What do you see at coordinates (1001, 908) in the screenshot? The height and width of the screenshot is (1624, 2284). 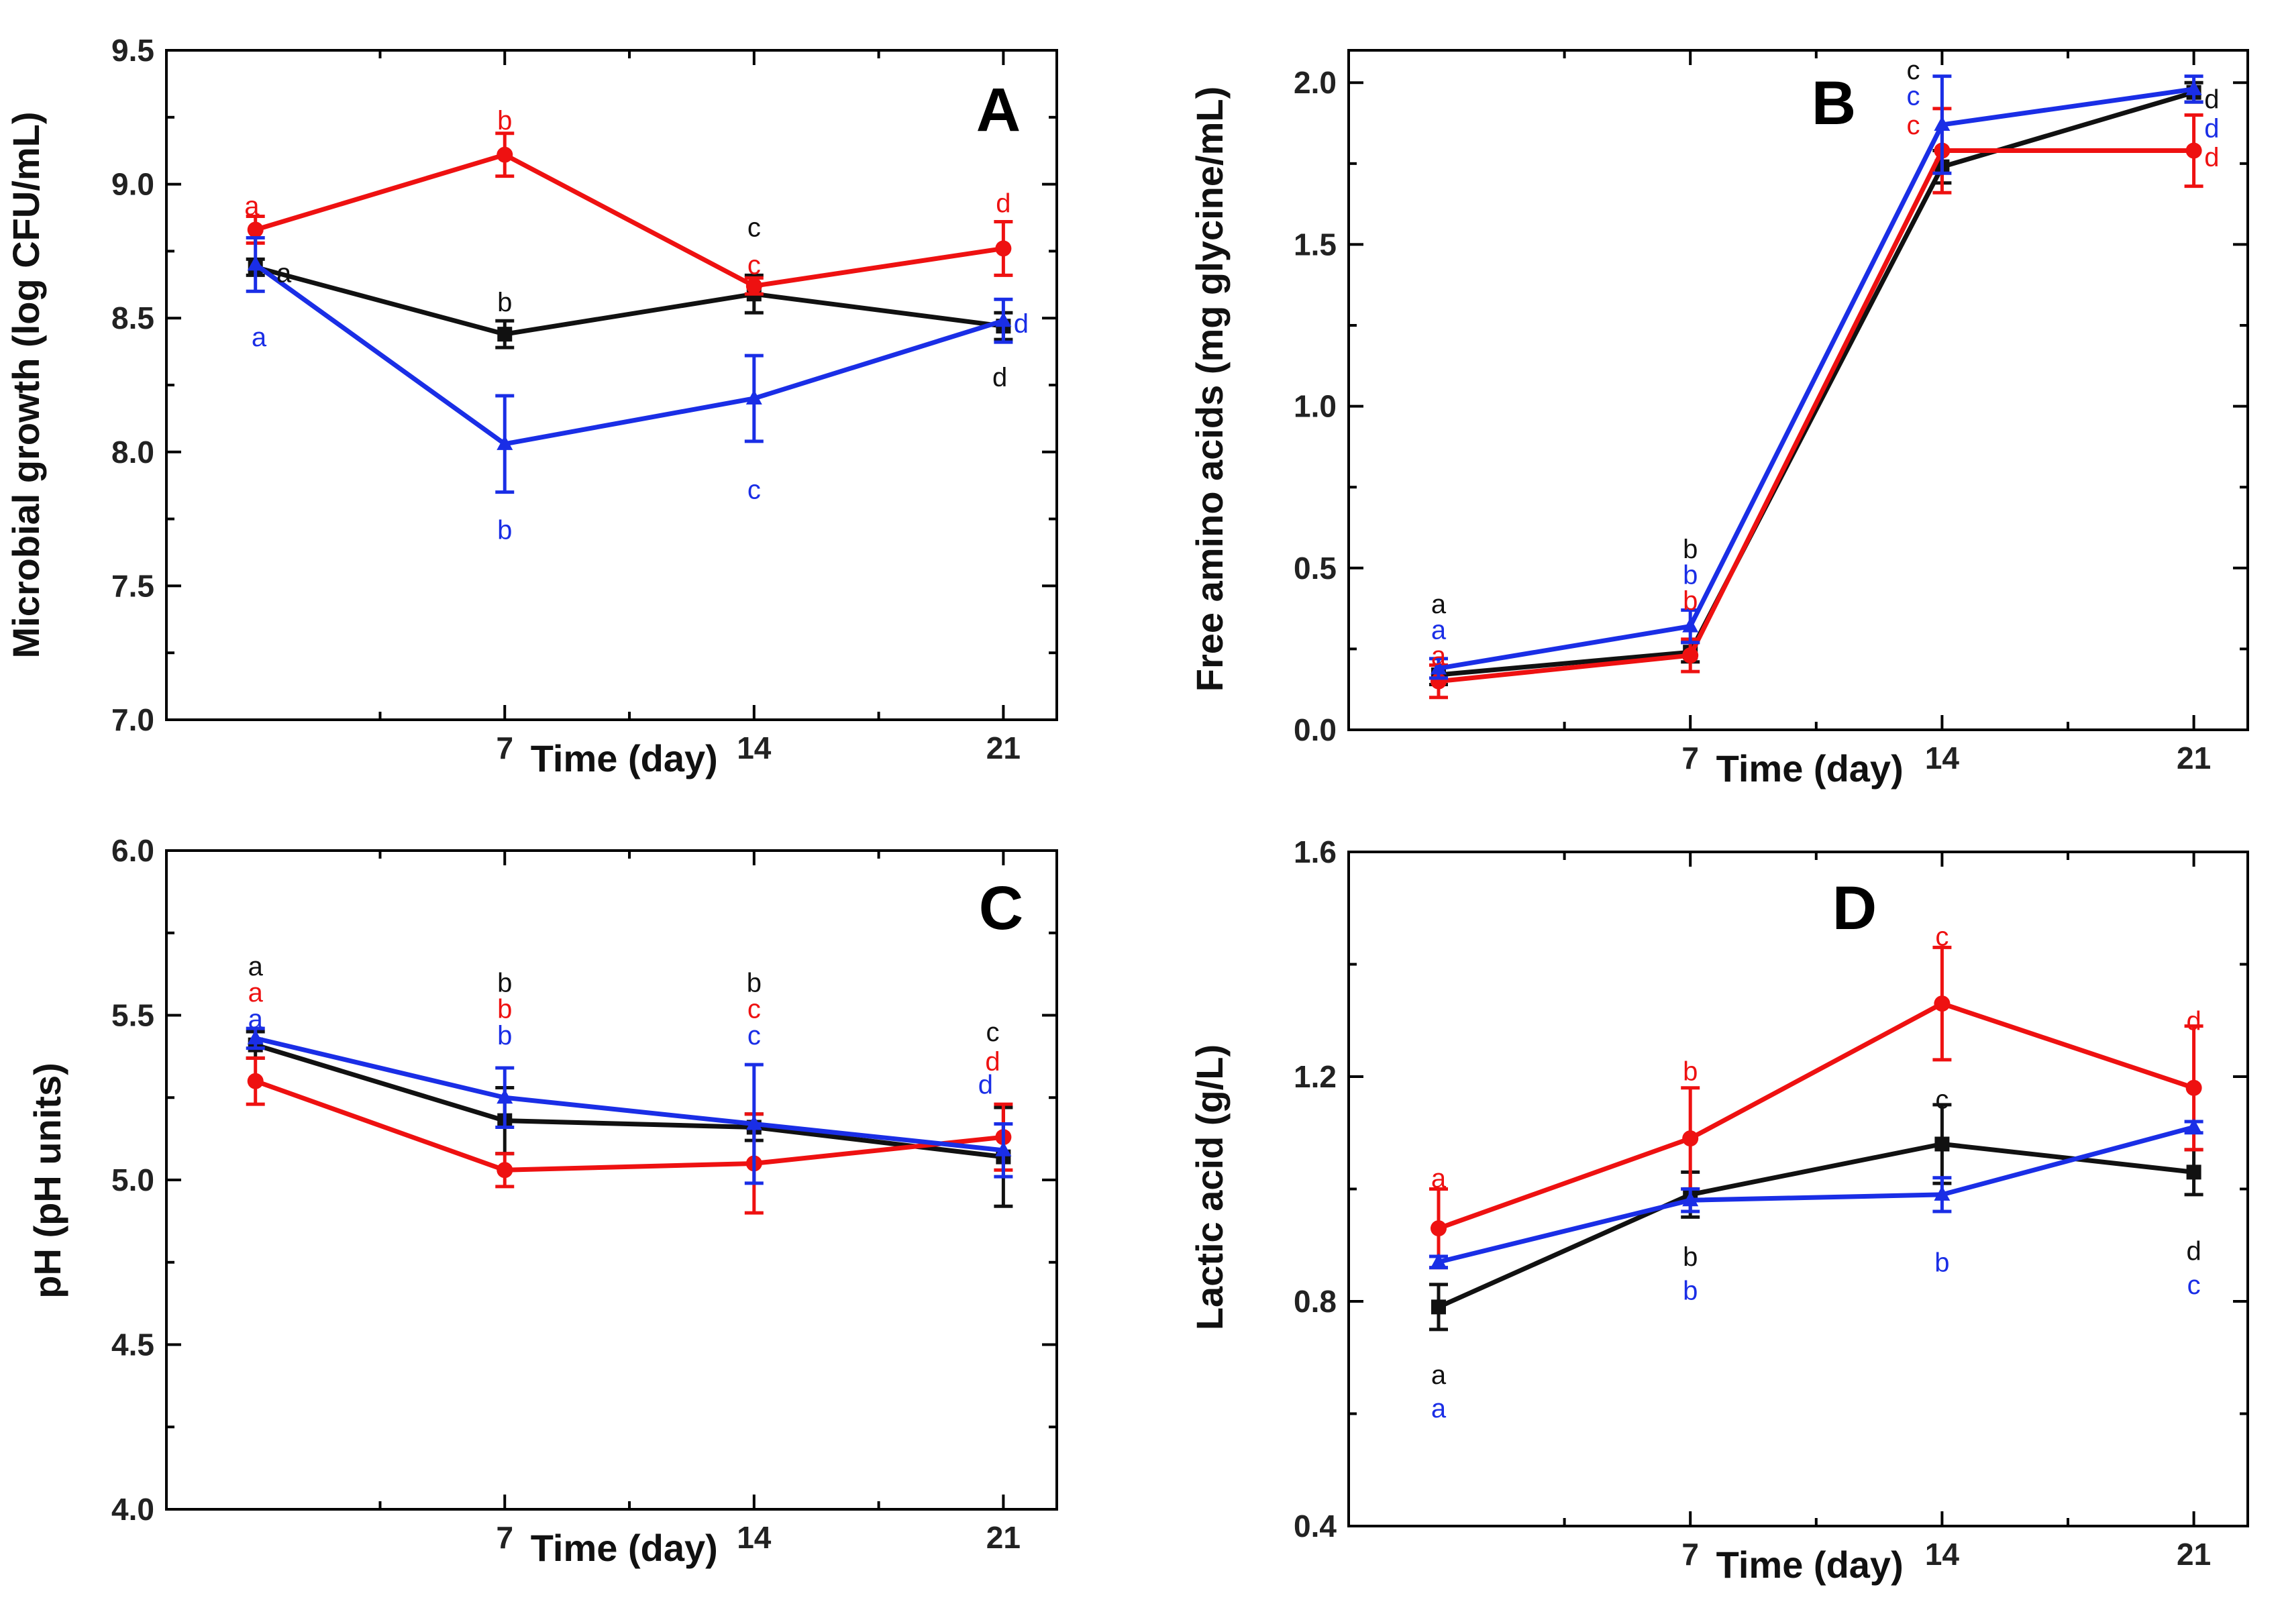 I see `panel-c-letter: C` at bounding box center [1001, 908].